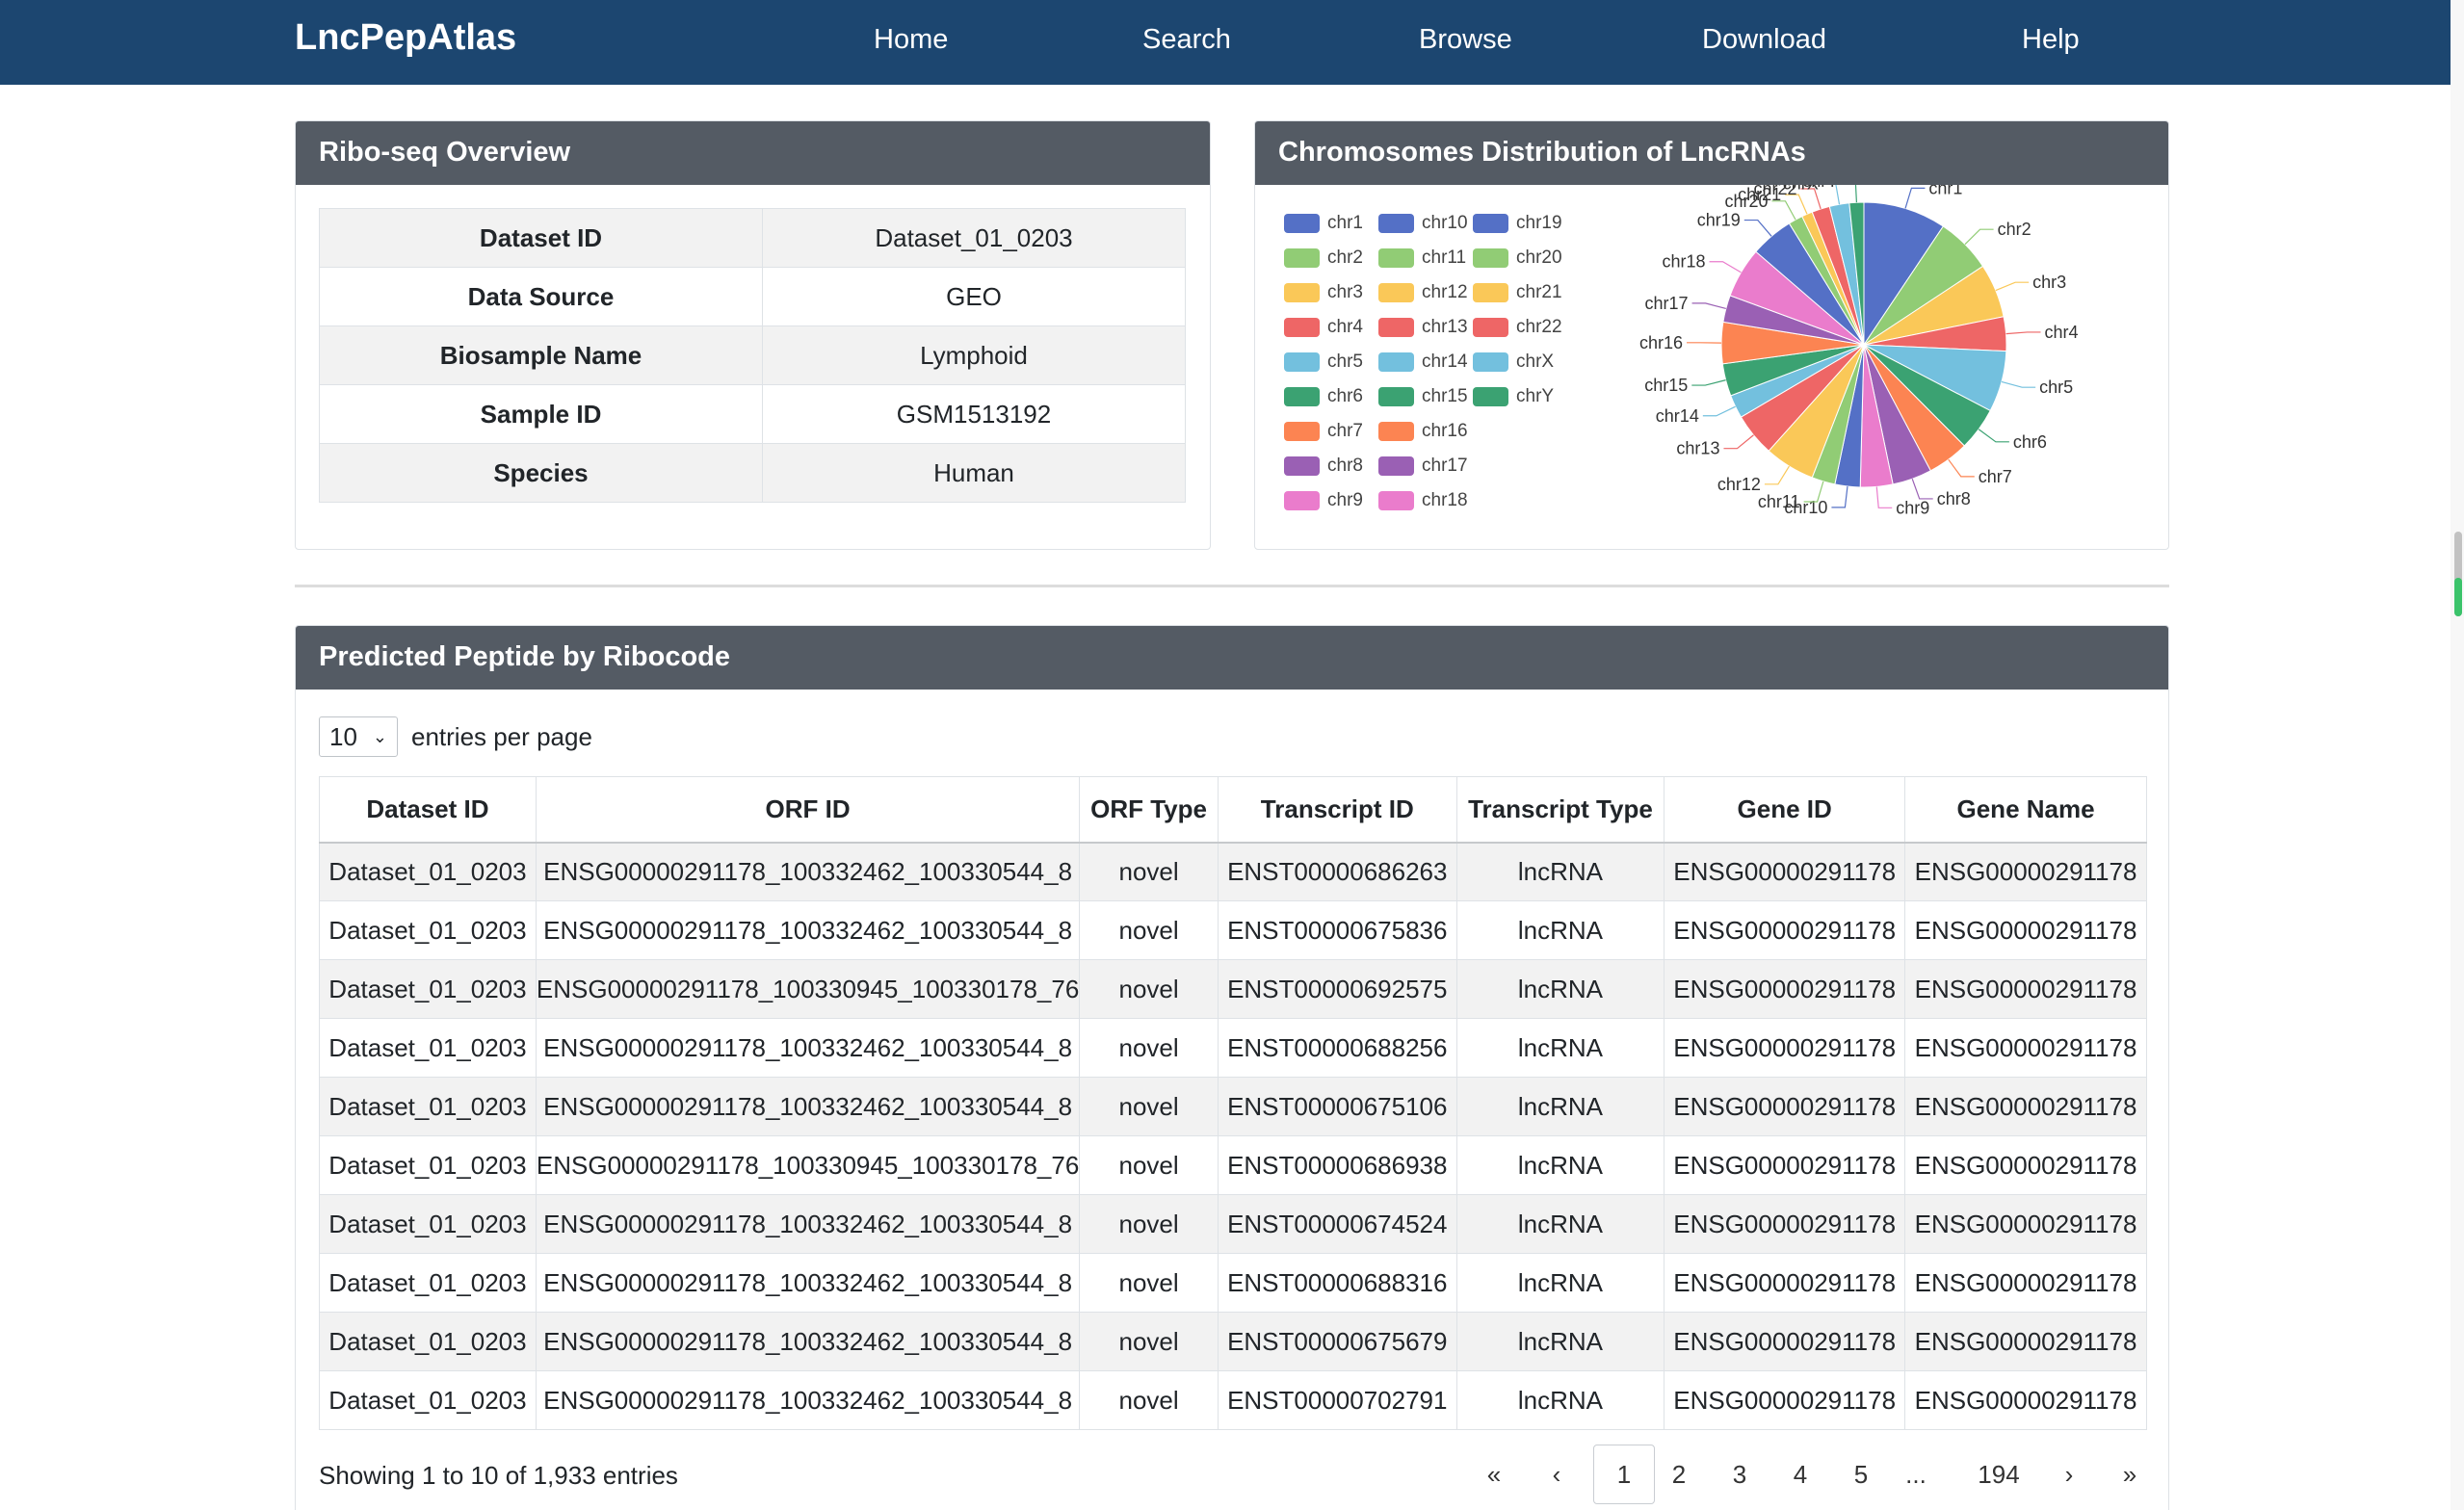 The width and height of the screenshot is (2464, 1510). What do you see at coordinates (1679, 1474) in the screenshot?
I see `page-link: 2` at bounding box center [1679, 1474].